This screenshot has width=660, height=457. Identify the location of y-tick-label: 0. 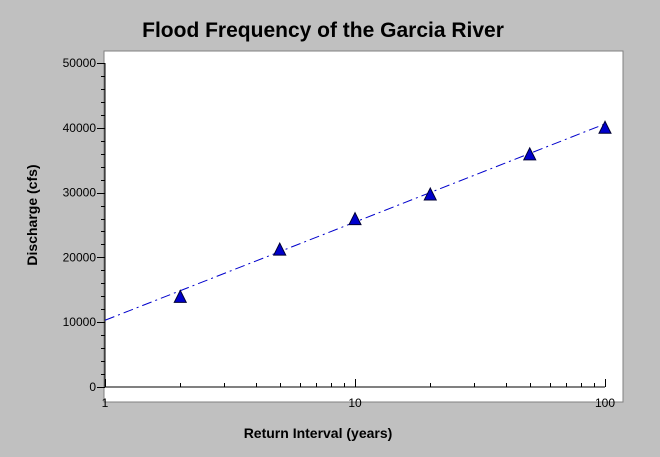
(92, 387).